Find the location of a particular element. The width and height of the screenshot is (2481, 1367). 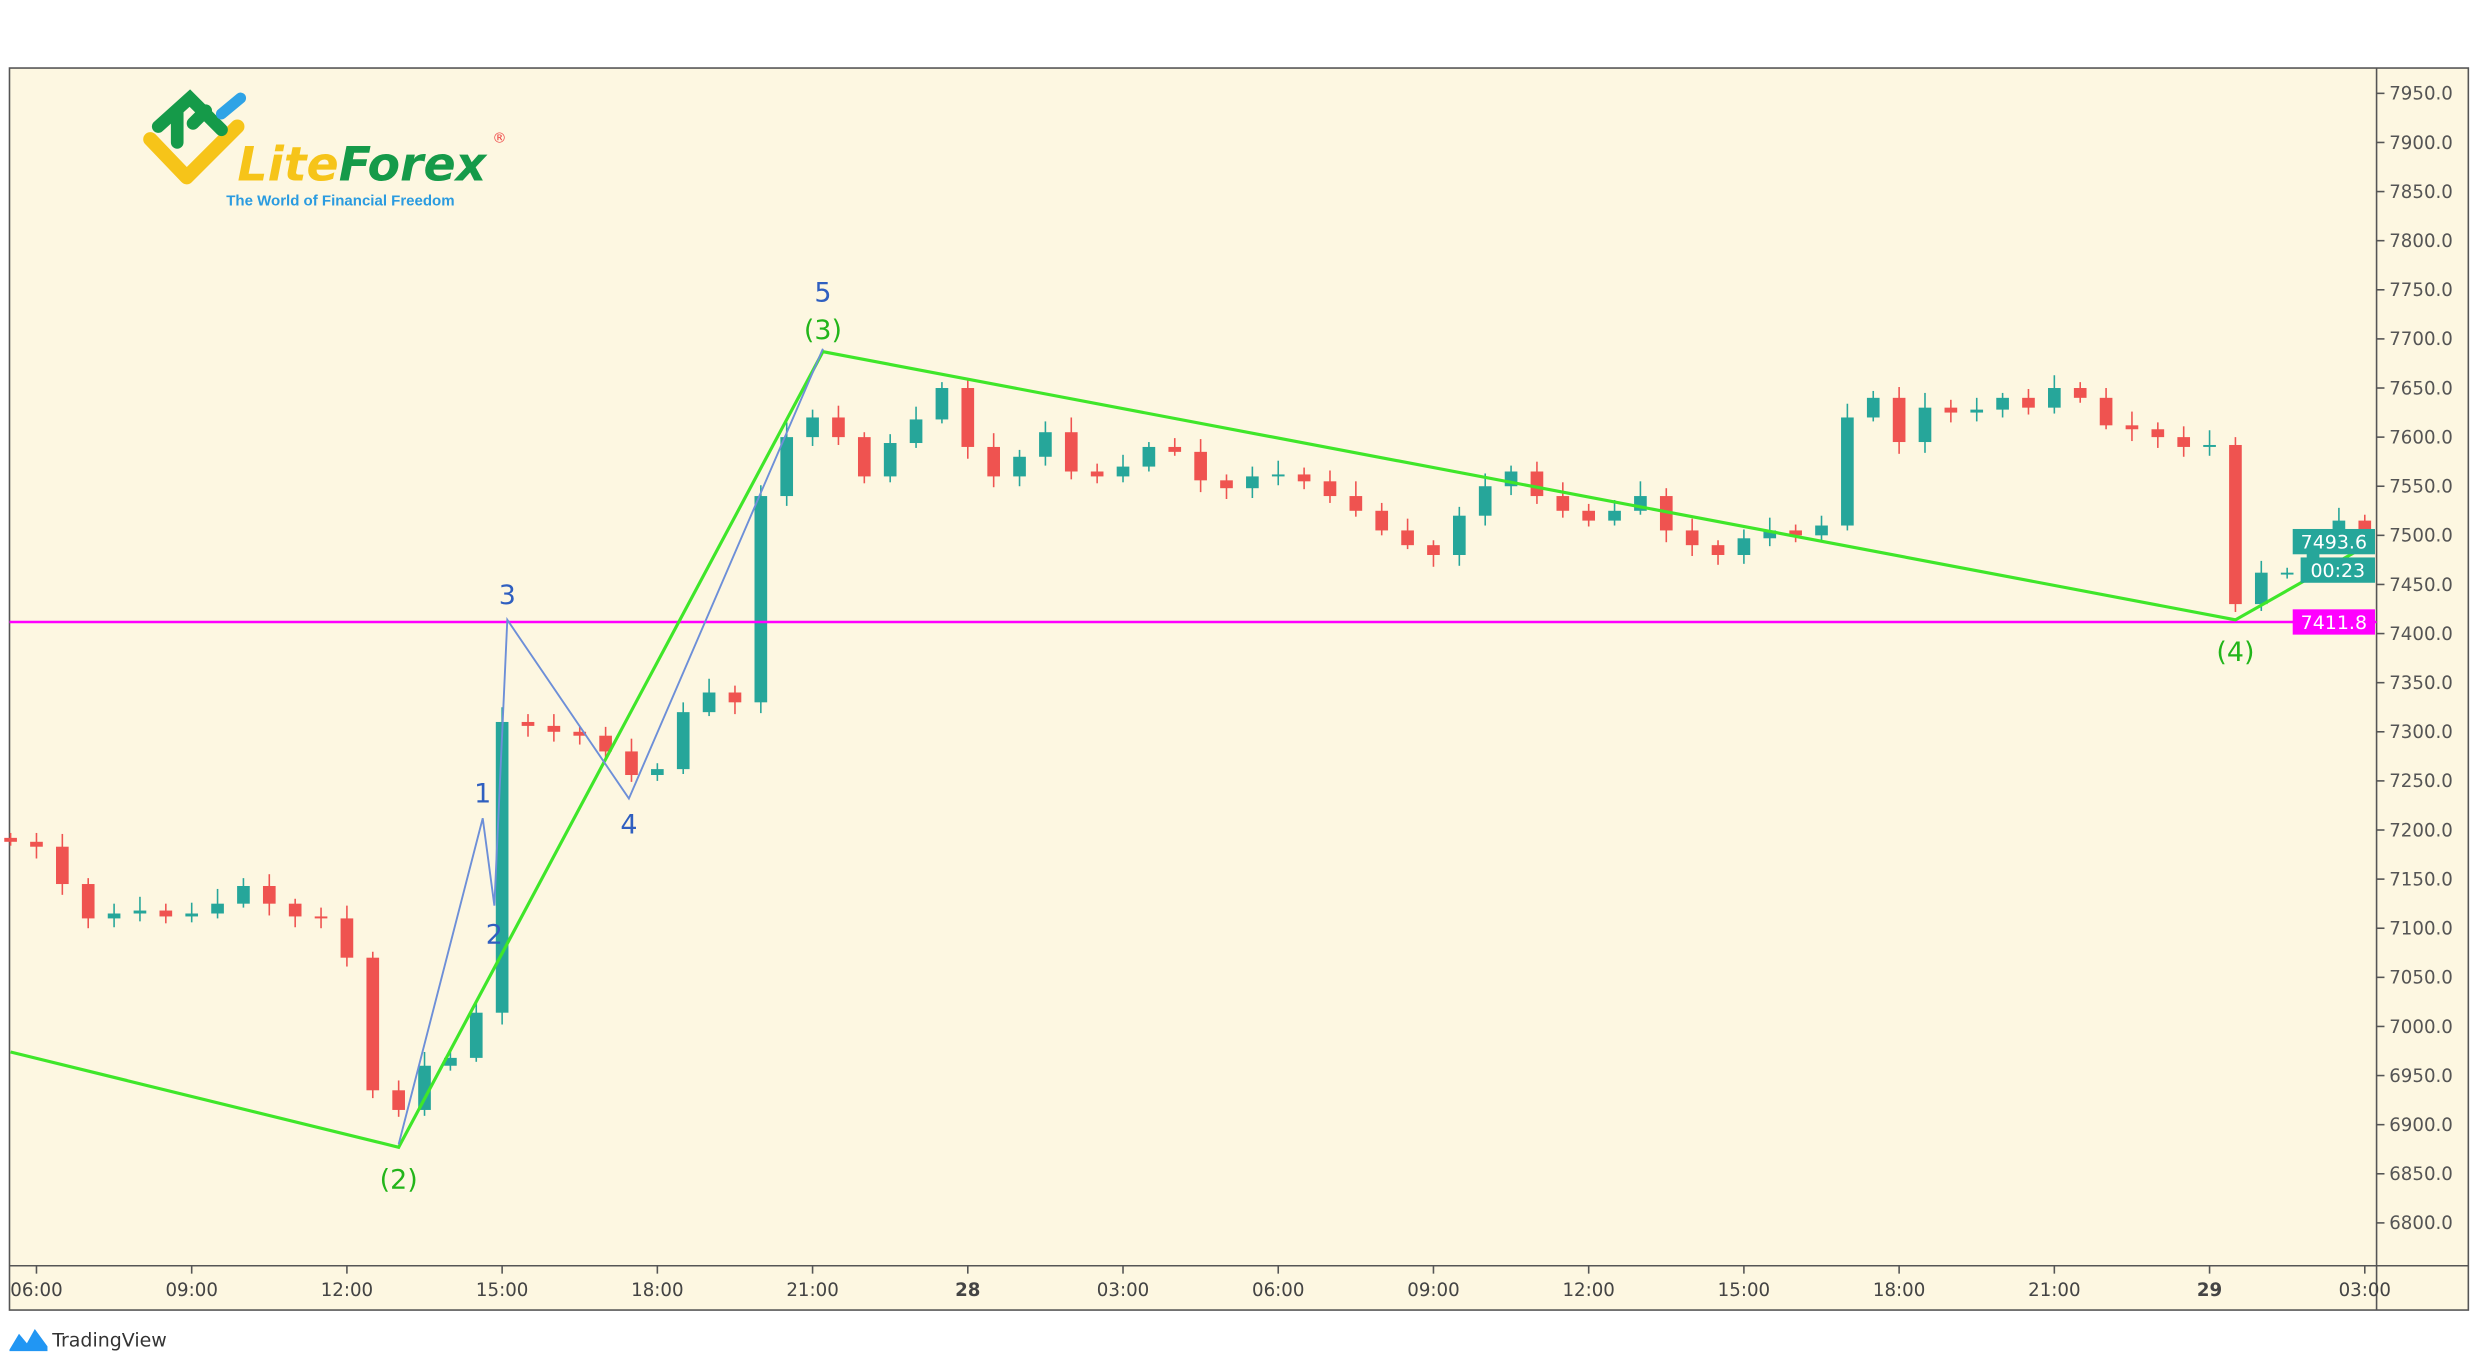

logo-registered: ® is located at coordinates (499, 138).